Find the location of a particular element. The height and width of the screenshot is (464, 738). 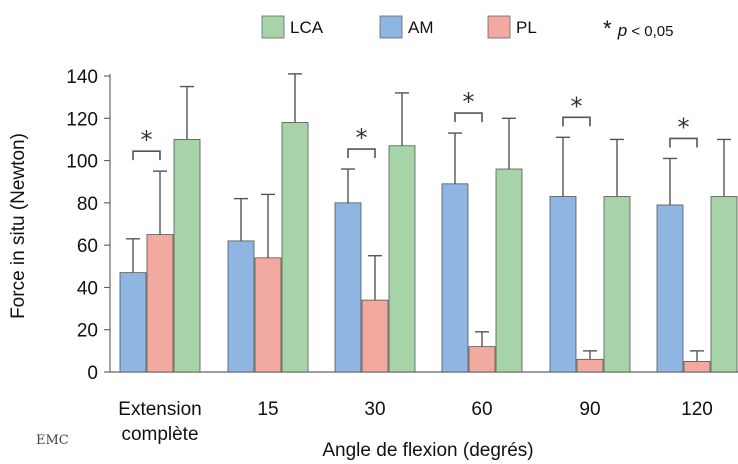

legend-lca-swatch is located at coordinates (273, 27).